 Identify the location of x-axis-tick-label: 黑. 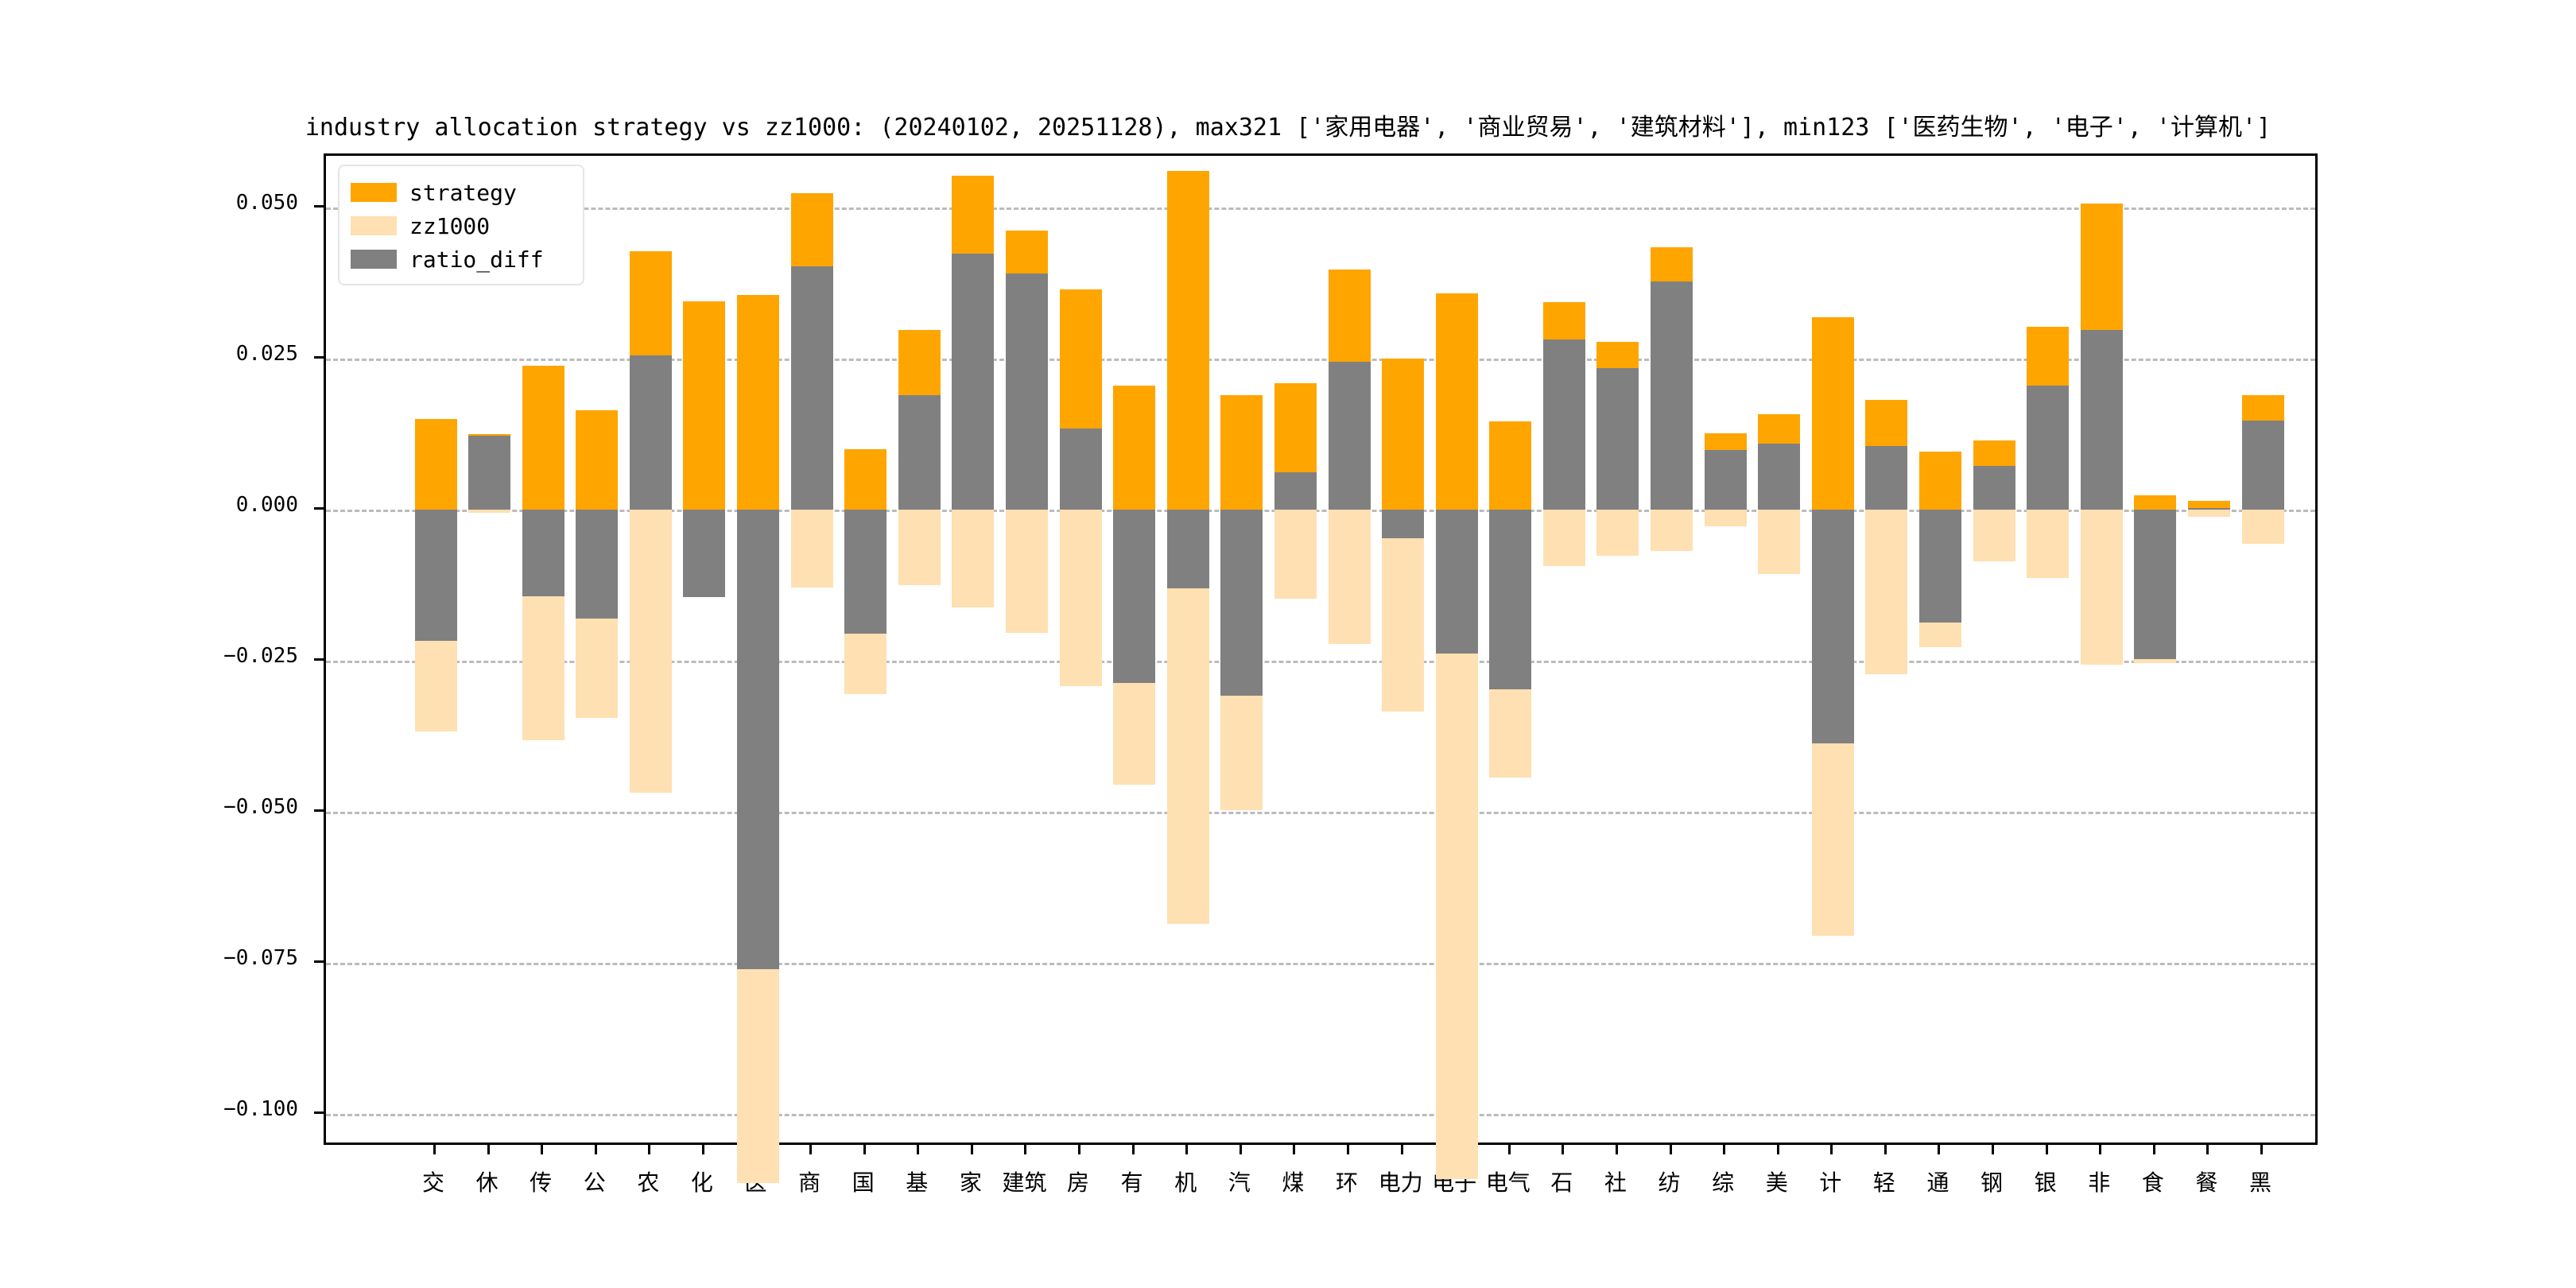
(2260, 1183).